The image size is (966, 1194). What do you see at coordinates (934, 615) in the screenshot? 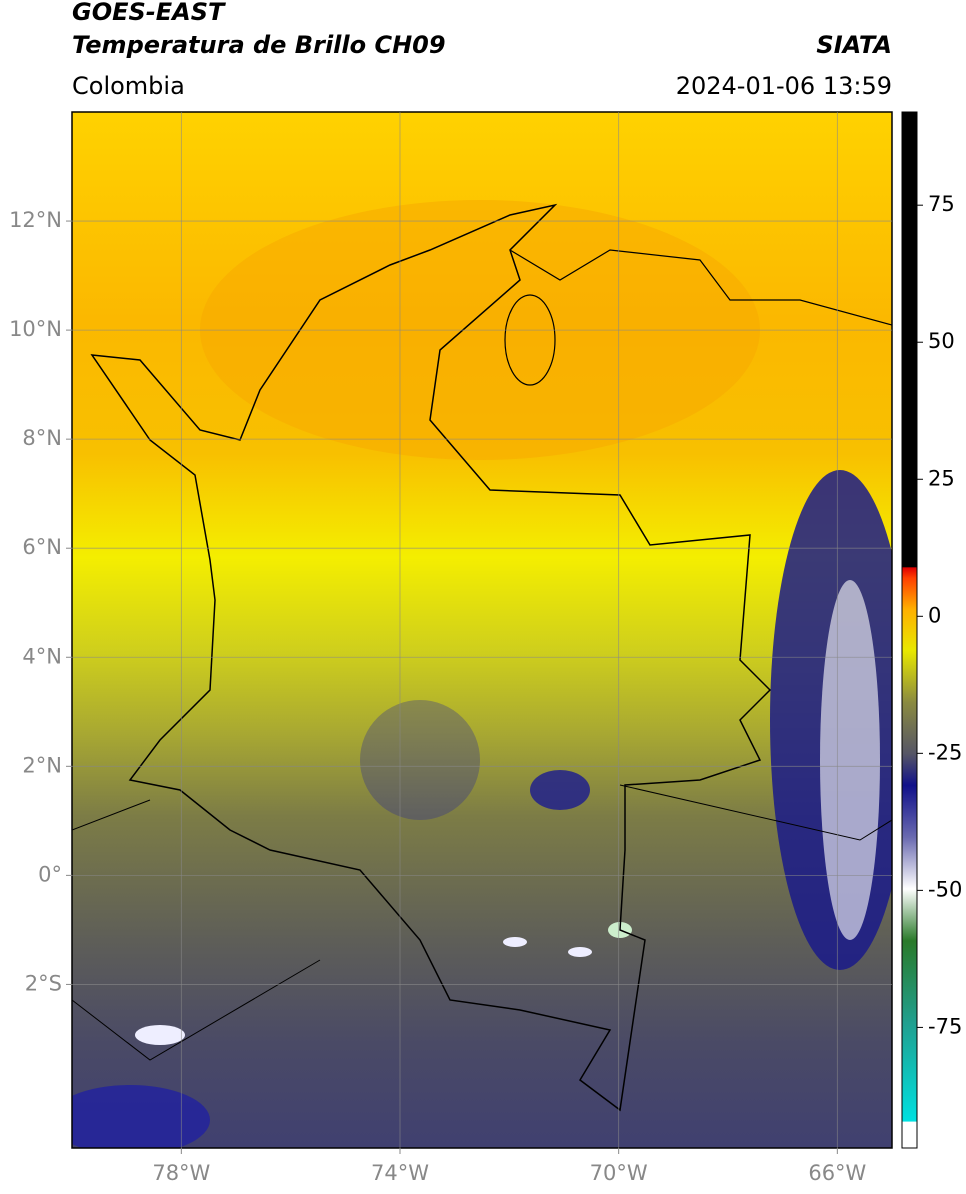
I see `colorbar-tick-label: 0` at bounding box center [934, 615].